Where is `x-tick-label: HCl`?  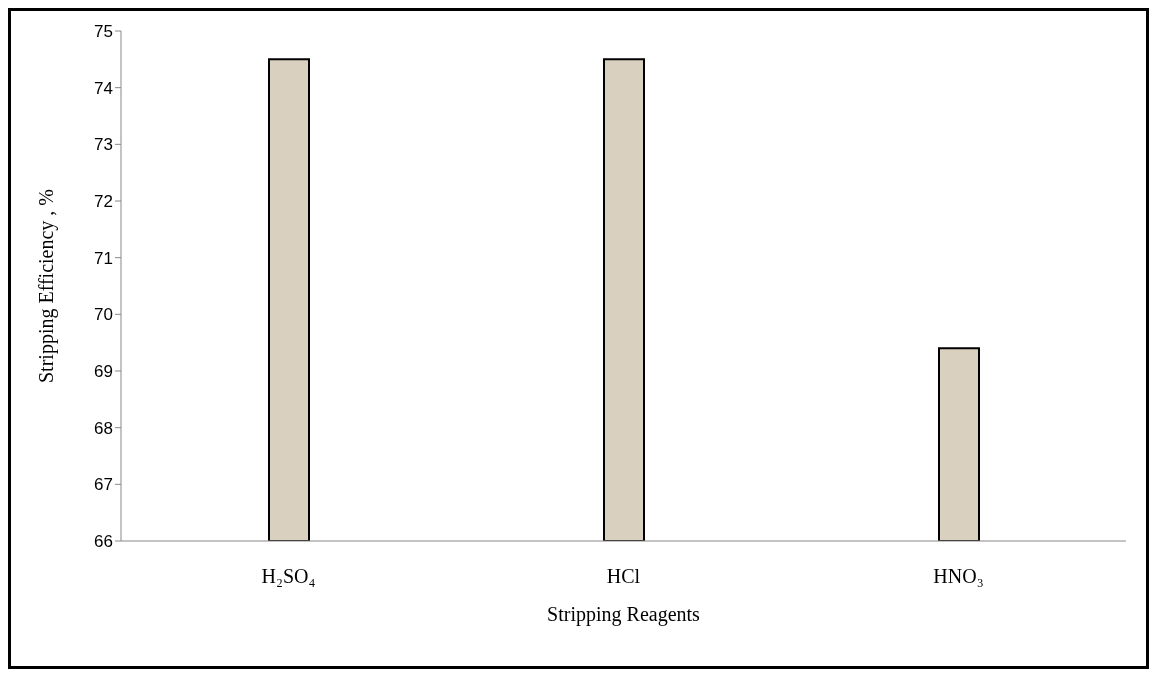
x-tick-label: HCl is located at coordinates (623, 576).